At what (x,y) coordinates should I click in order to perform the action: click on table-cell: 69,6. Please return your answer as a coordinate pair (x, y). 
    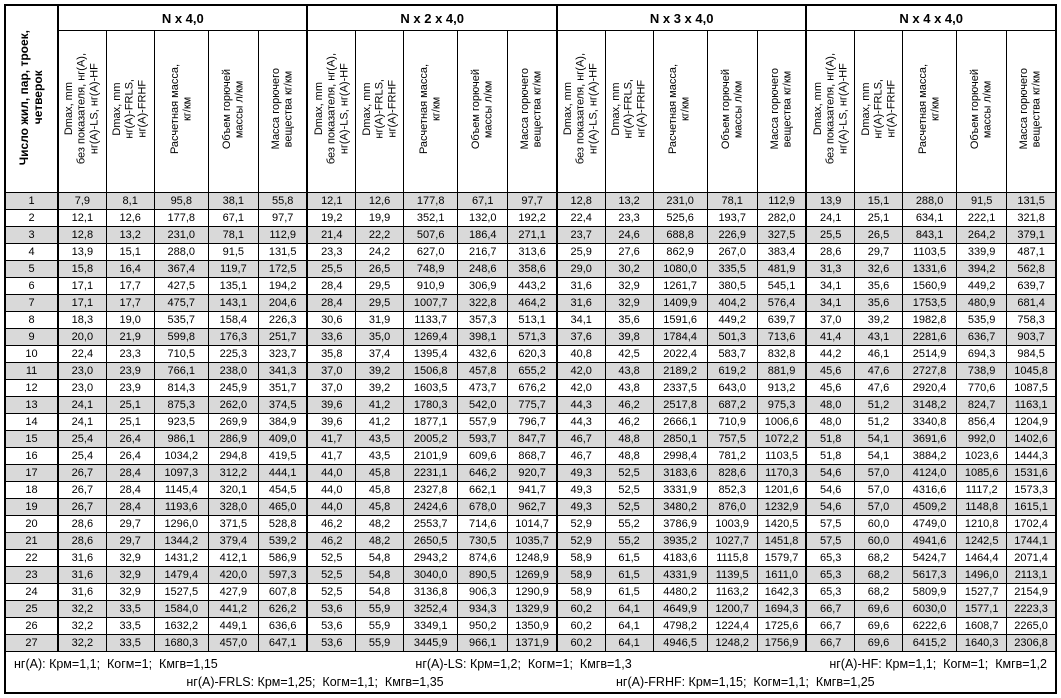
    Looking at the image, I should click on (878, 609).